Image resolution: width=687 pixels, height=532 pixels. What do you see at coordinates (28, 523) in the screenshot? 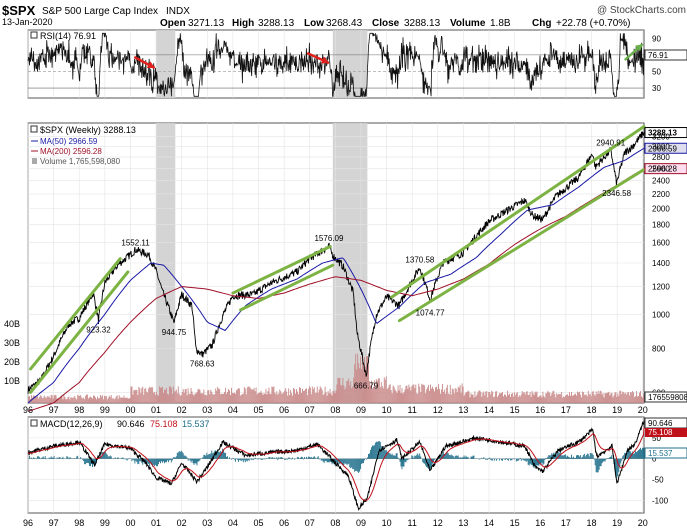
I see `year-label-bottom-96: 96` at bounding box center [28, 523].